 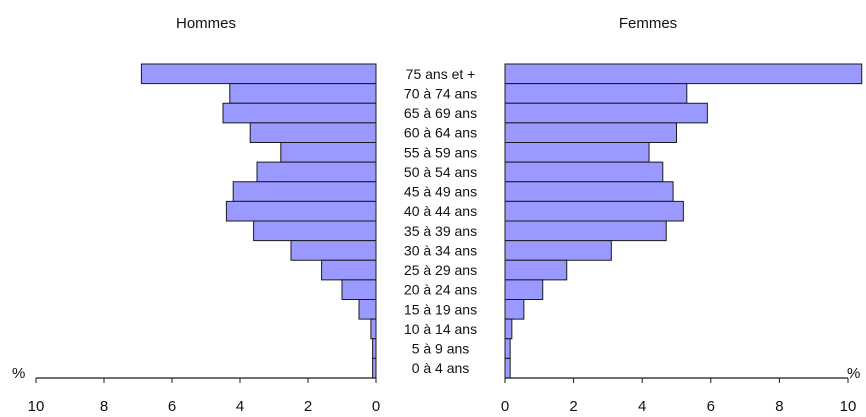 I want to click on age-label-15: 0 à 4 ans, so click(x=441, y=368).